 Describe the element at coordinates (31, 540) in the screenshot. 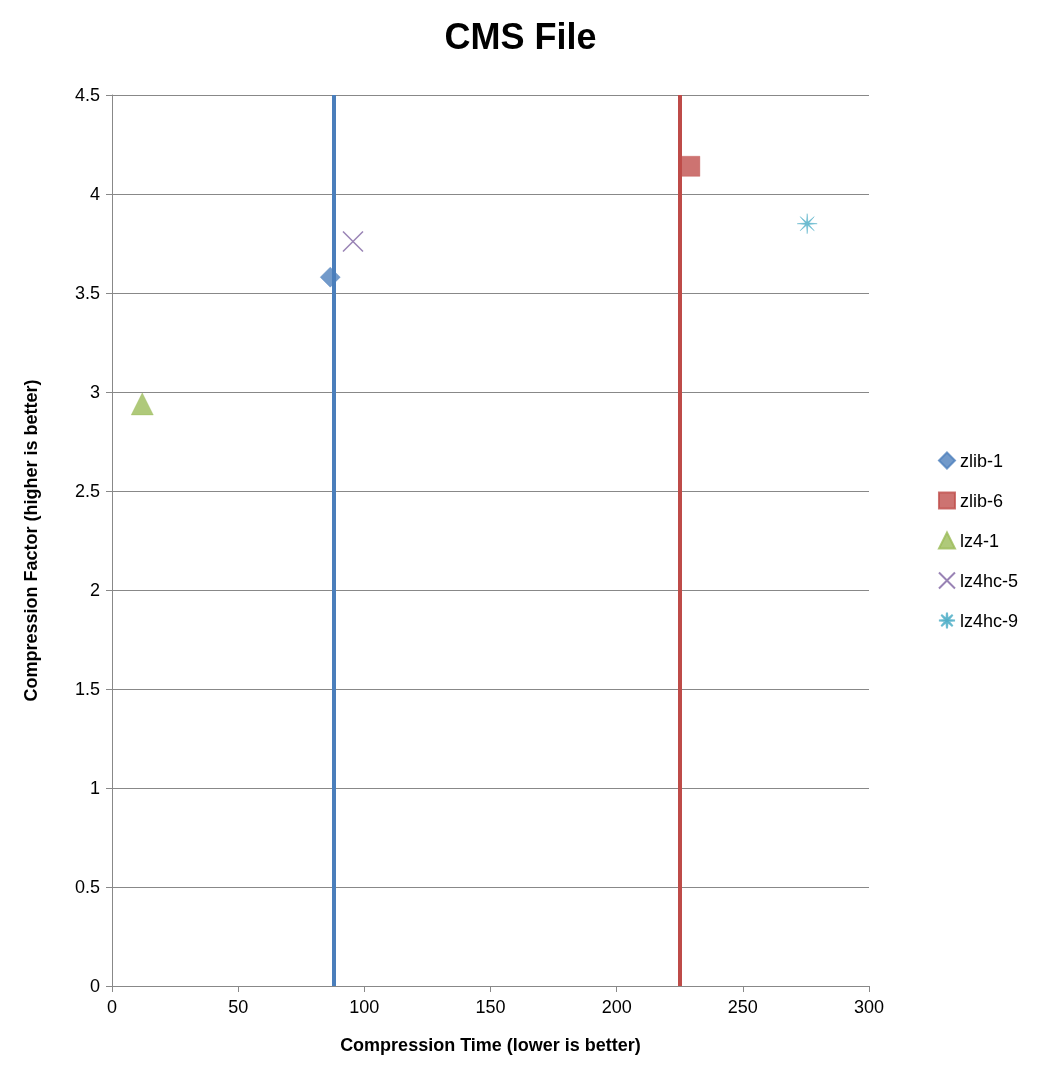

I see `y-axis-title: Compression Factor (higher is better)` at that location.